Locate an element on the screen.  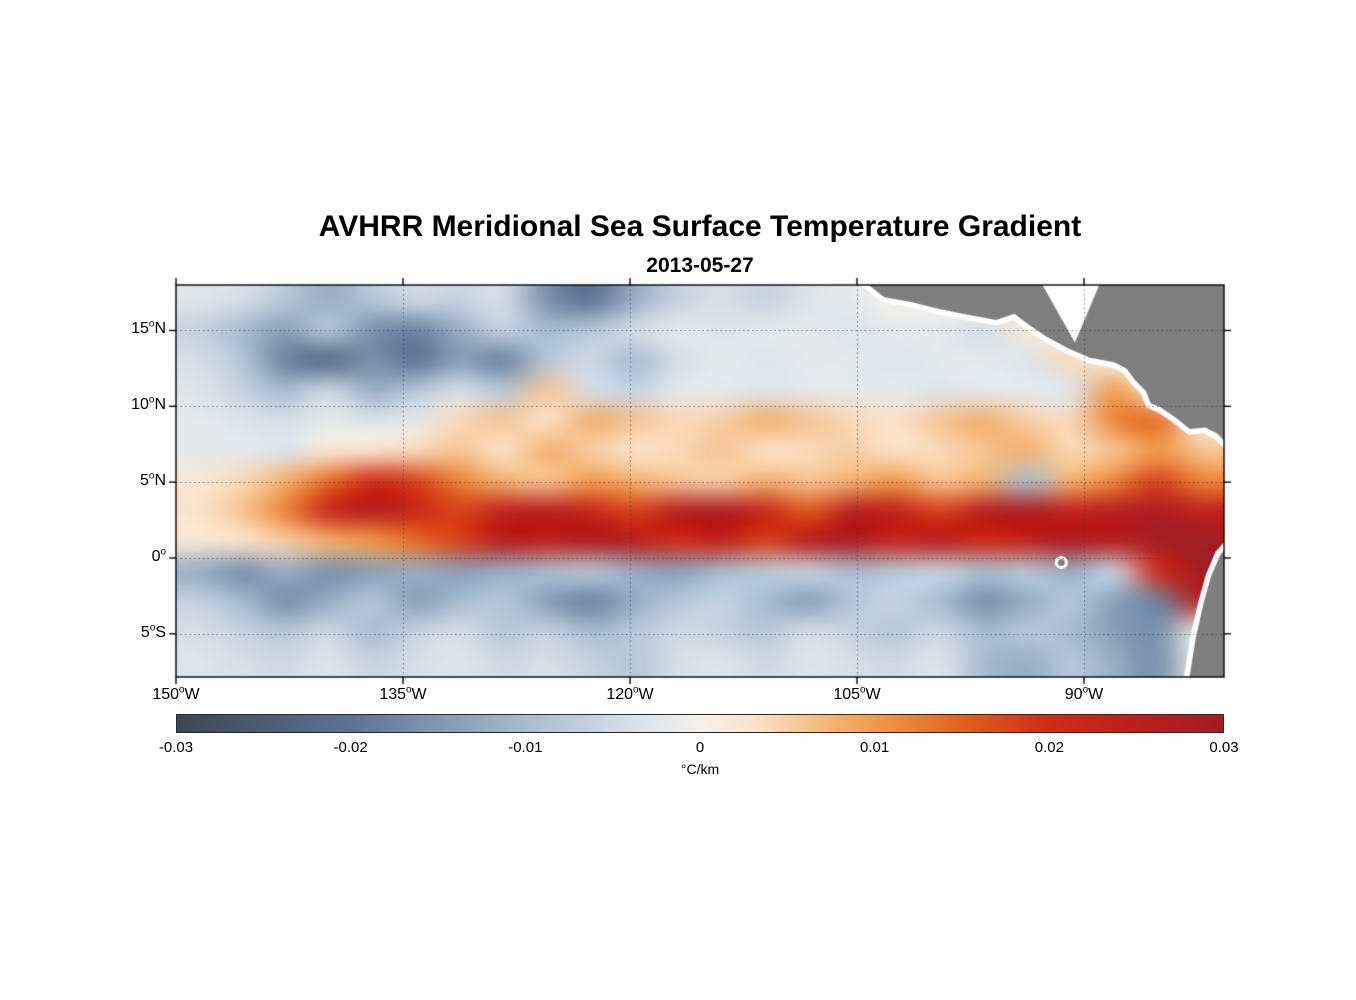
colorbar-gradient is located at coordinates (700, 723).